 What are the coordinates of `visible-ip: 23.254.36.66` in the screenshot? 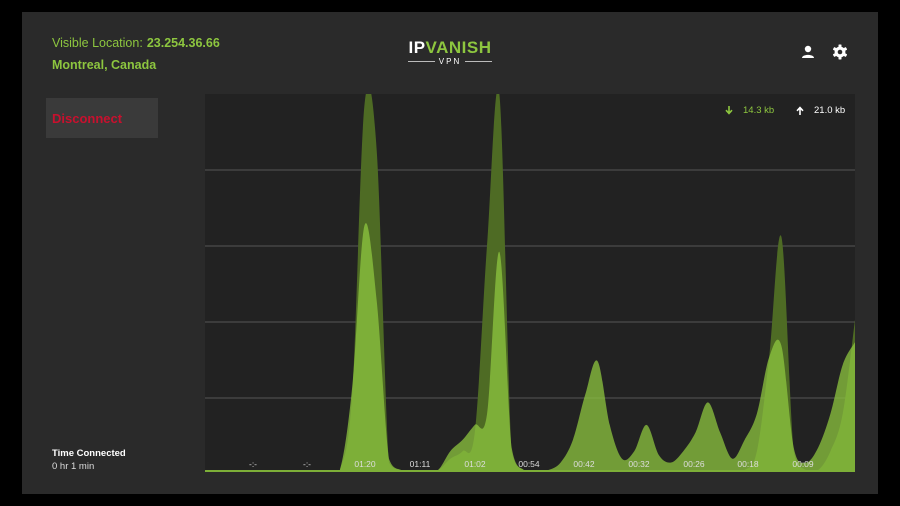 It's located at (183, 43).